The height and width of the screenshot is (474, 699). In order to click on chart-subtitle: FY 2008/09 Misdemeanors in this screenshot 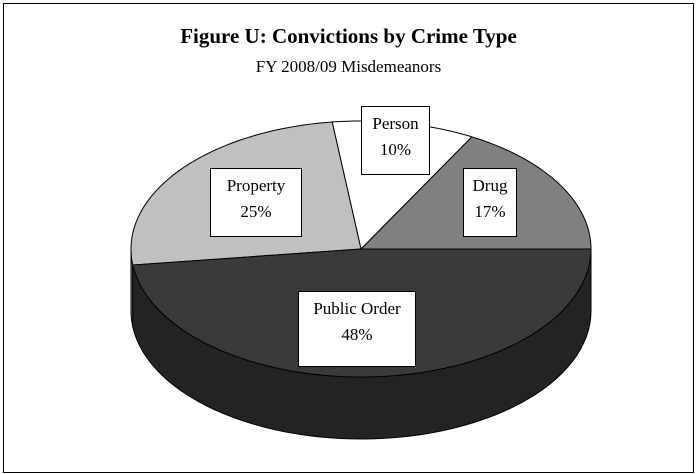, I will do `click(348, 66)`.